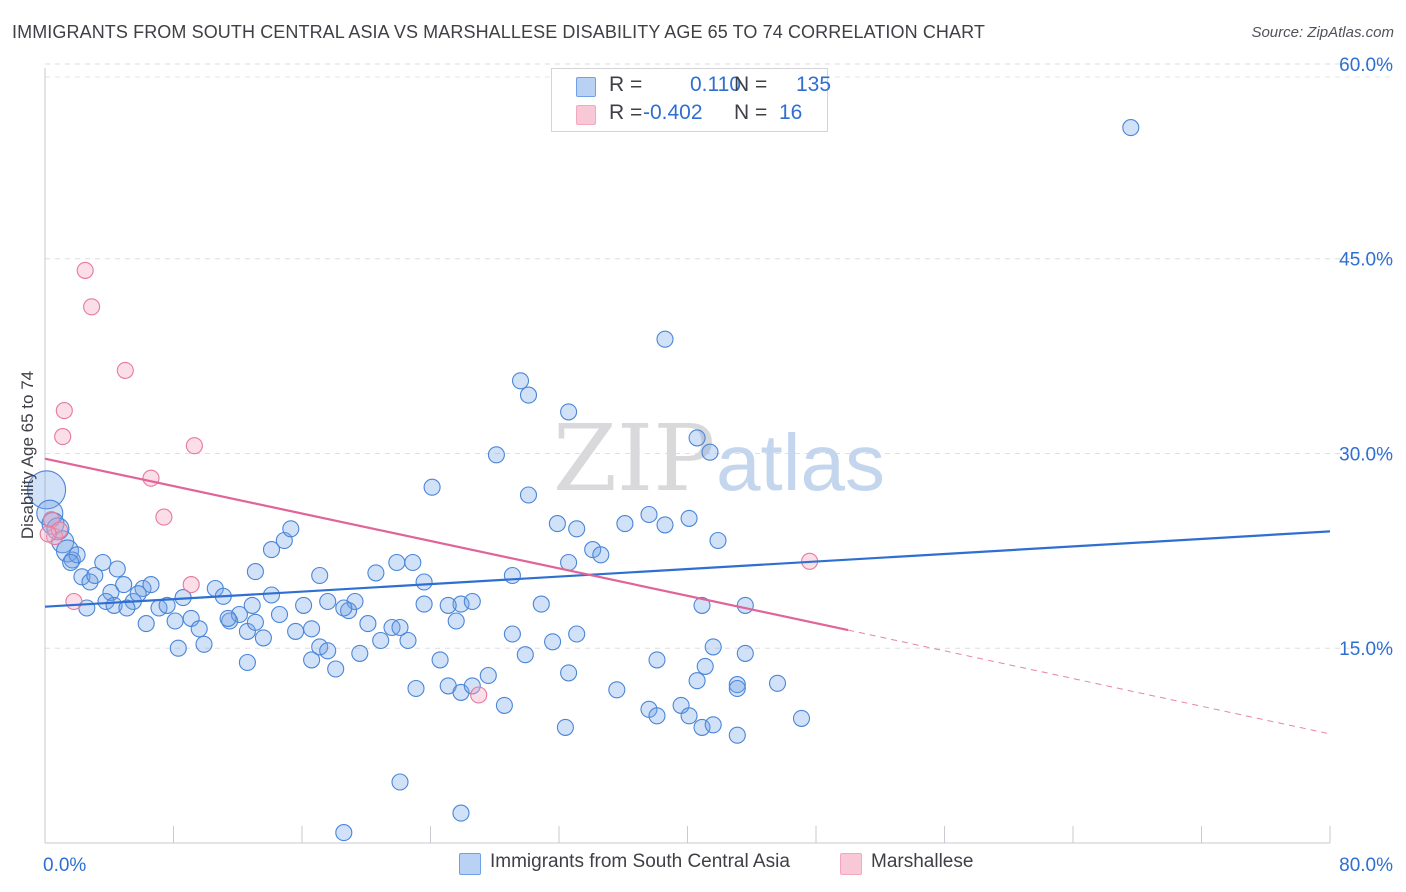  What do you see at coordinates (715, 84) in the screenshot?
I see `legend-r-value: 0.110` at bounding box center [715, 84].